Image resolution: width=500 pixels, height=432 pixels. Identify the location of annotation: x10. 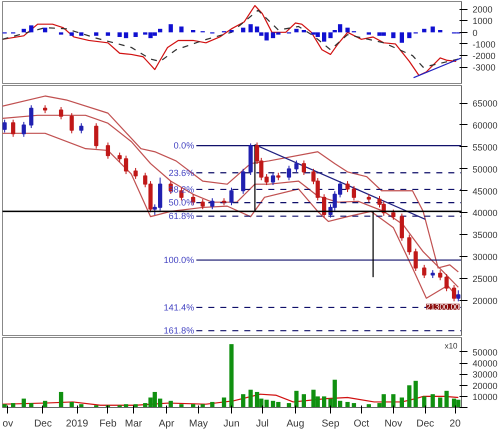
(451, 346).